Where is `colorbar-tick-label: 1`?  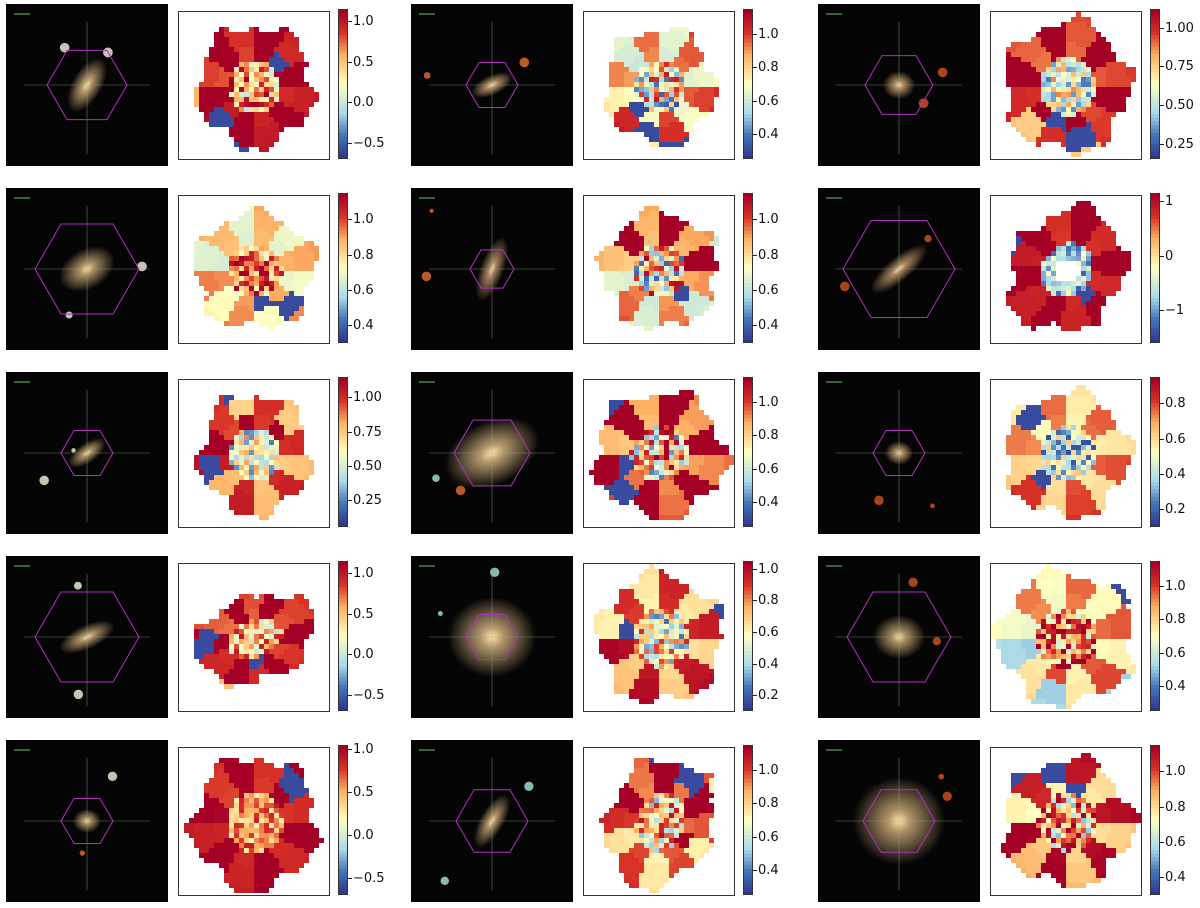 colorbar-tick-label: 1 is located at coordinates (1166, 202).